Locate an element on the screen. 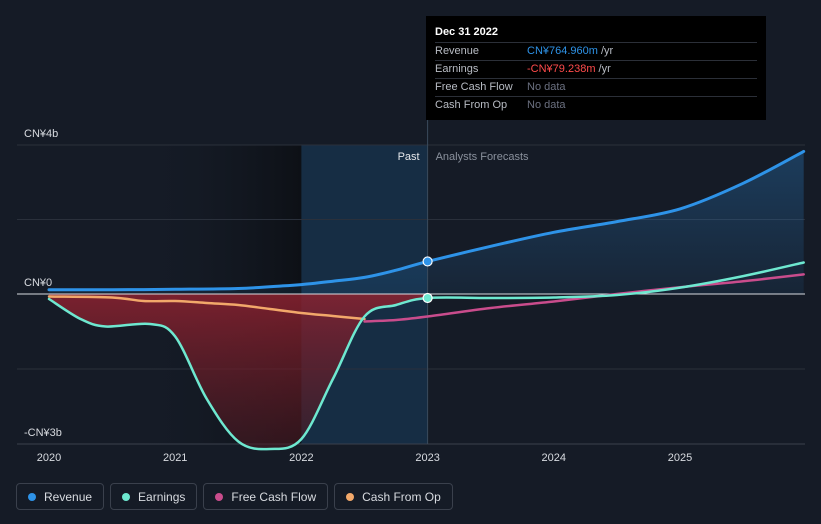 The width and height of the screenshot is (821, 524). tooltip-row: Revenue CN¥764.960m /yr is located at coordinates (596, 51).